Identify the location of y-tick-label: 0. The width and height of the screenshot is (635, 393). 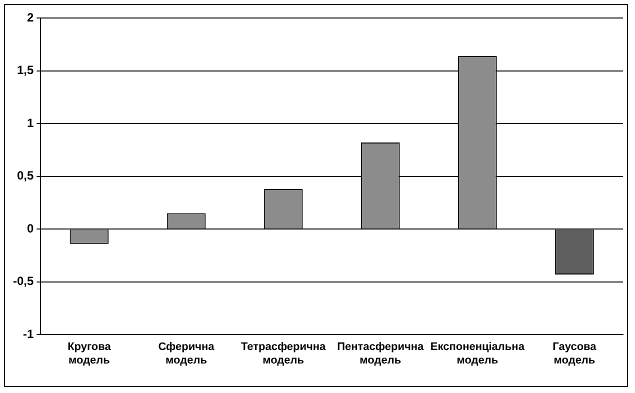
(30, 228).